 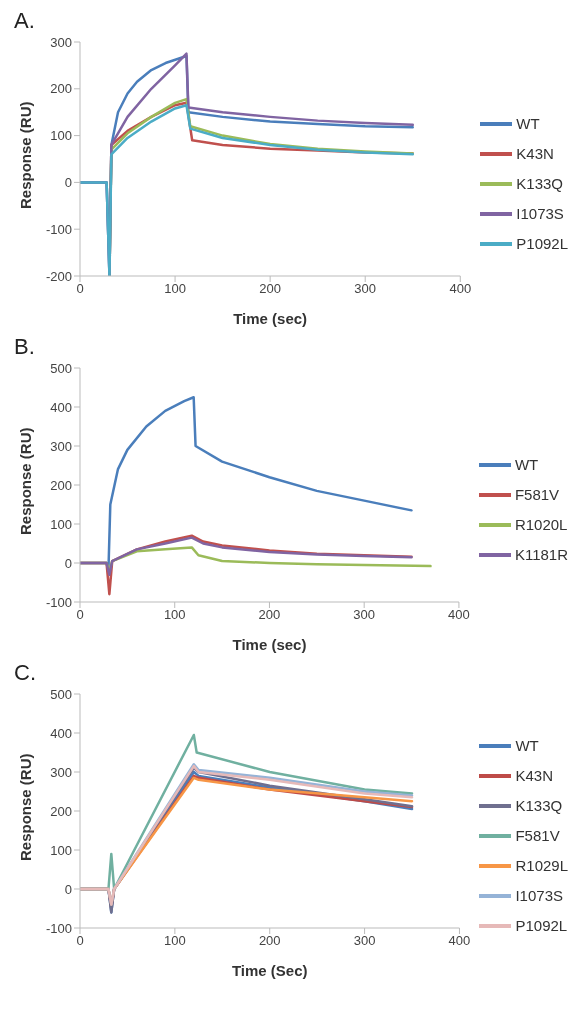 I want to click on chart-title: A., so click(x=24, y=21).